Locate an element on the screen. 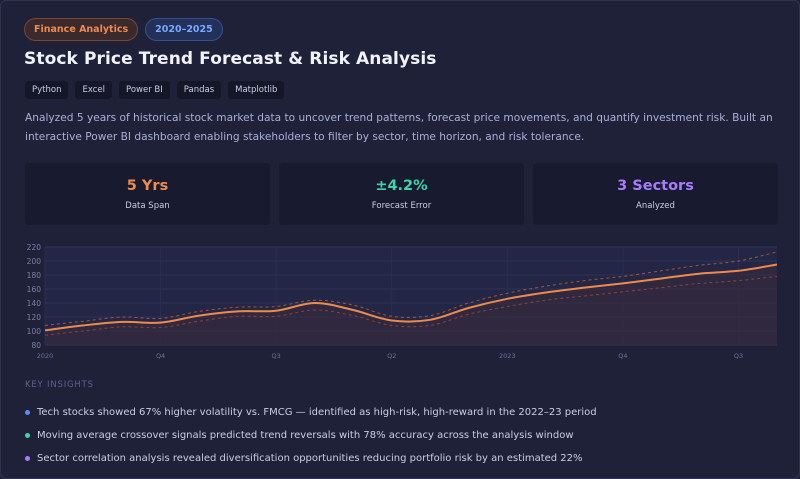 The height and width of the screenshot is (479, 800). tag-excel: Excel is located at coordinates (93, 90).